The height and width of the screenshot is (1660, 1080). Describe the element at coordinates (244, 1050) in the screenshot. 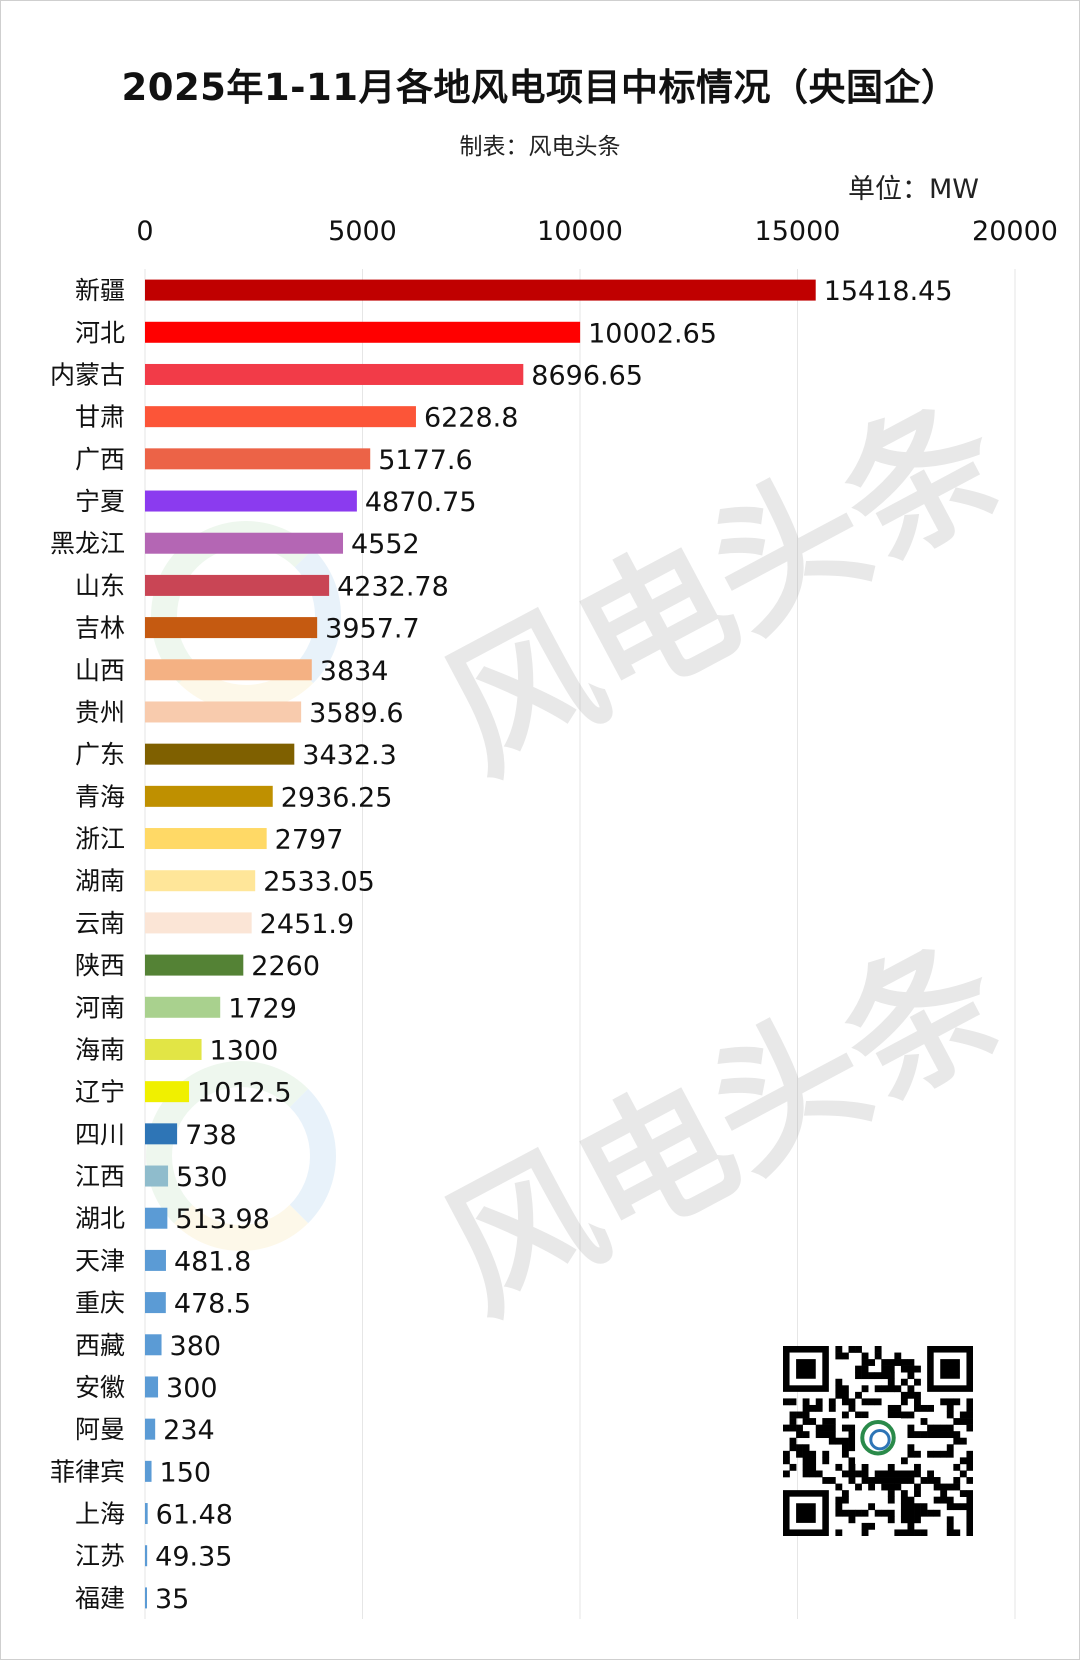

I see `data-label: 1300` at that location.